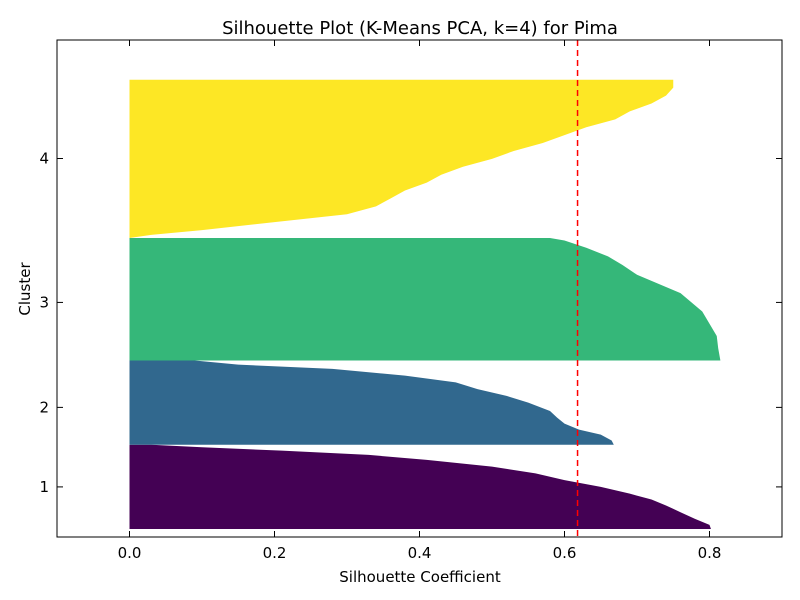 The height and width of the screenshot is (600, 800). Describe the element at coordinates (371, 402) in the screenshot. I see `cluster-2-silhouette` at that location.